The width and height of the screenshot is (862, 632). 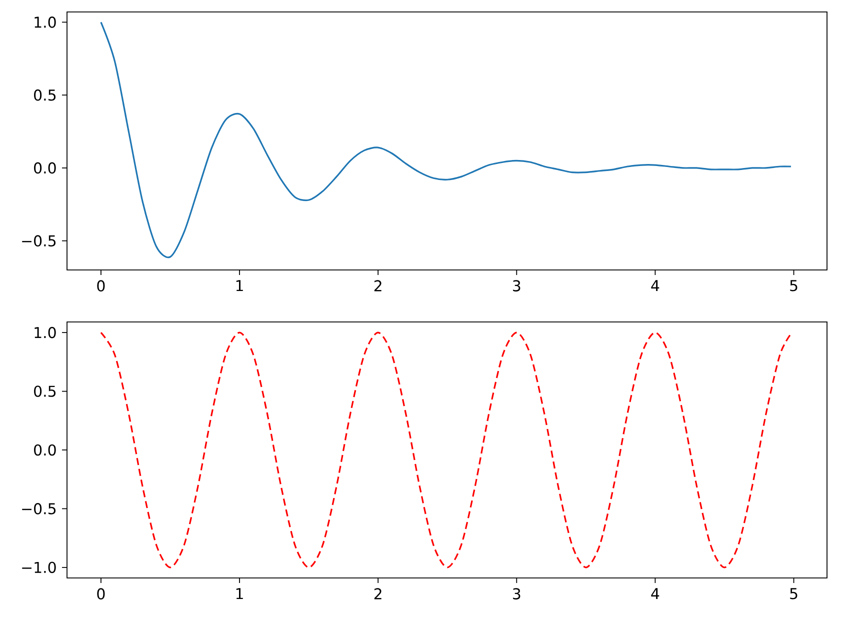 I want to click on y-tick-label: −1.0, so click(x=39, y=568).